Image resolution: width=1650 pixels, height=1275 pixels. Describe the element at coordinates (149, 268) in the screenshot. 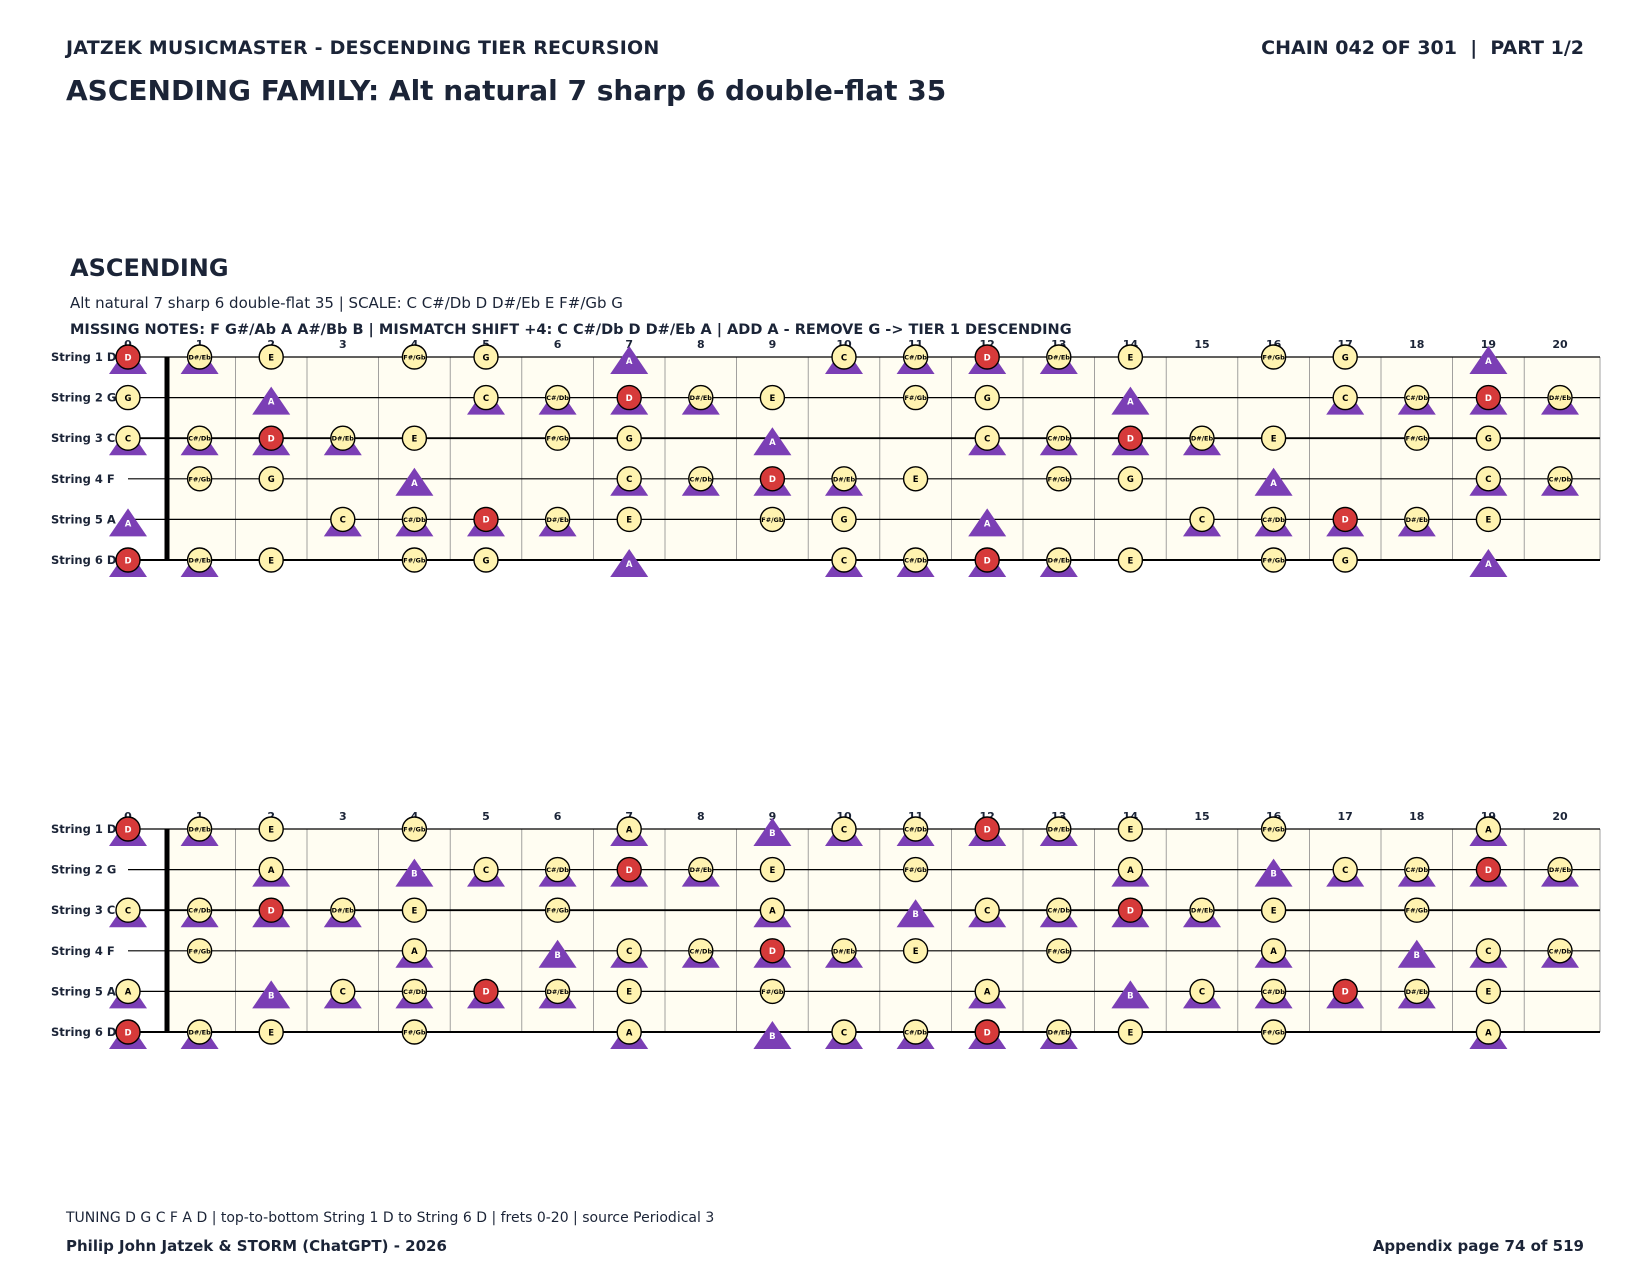

I see `section-heading: ASCENDING` at that location.